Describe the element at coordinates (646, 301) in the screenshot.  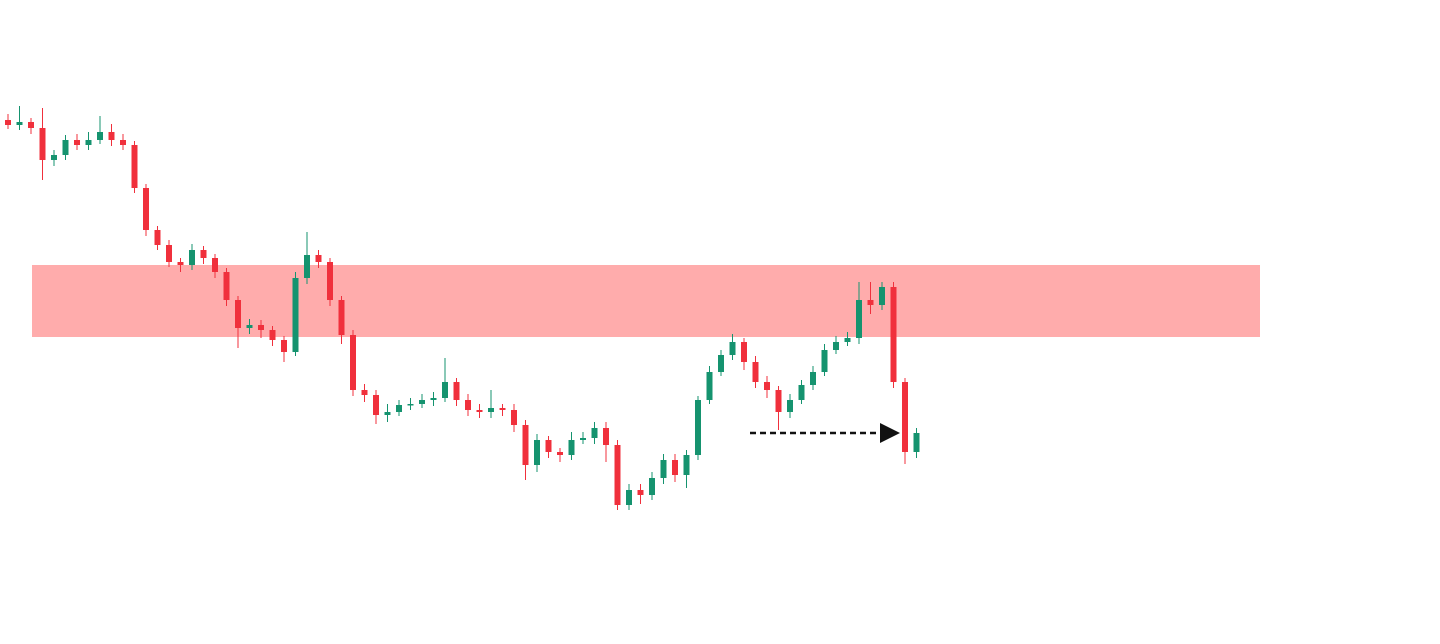
I see `resistance-zone` at that location.